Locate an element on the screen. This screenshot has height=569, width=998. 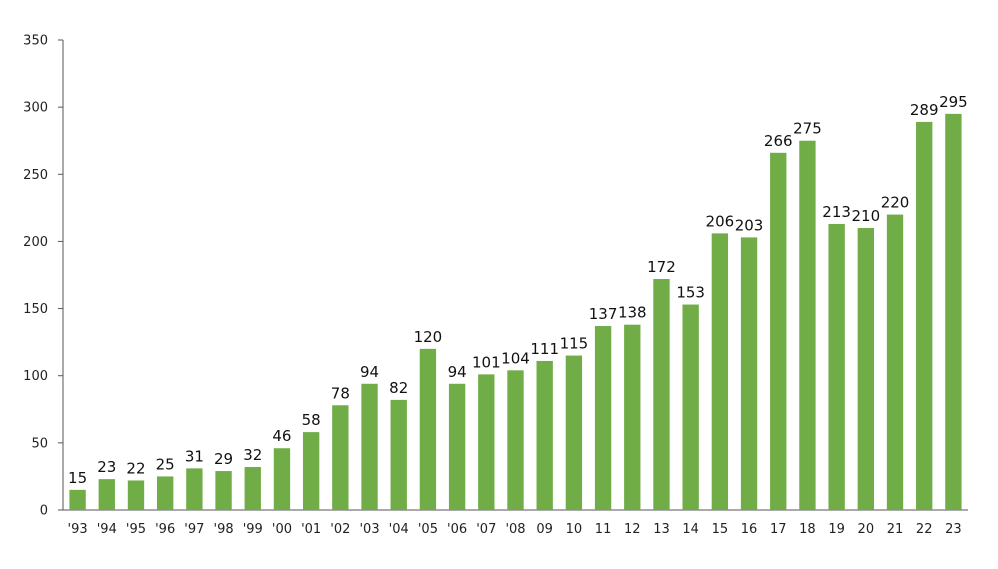
x-axis-tick-label: 20 is located at coordinates (866, 529).